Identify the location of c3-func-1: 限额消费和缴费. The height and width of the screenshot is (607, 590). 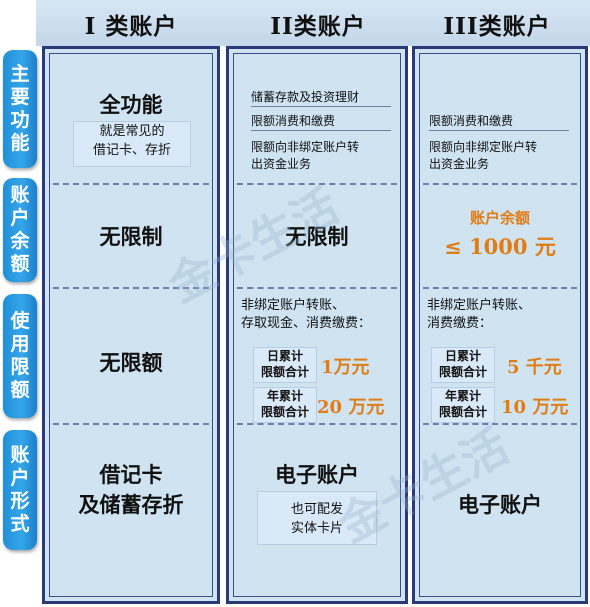
(499, 122).